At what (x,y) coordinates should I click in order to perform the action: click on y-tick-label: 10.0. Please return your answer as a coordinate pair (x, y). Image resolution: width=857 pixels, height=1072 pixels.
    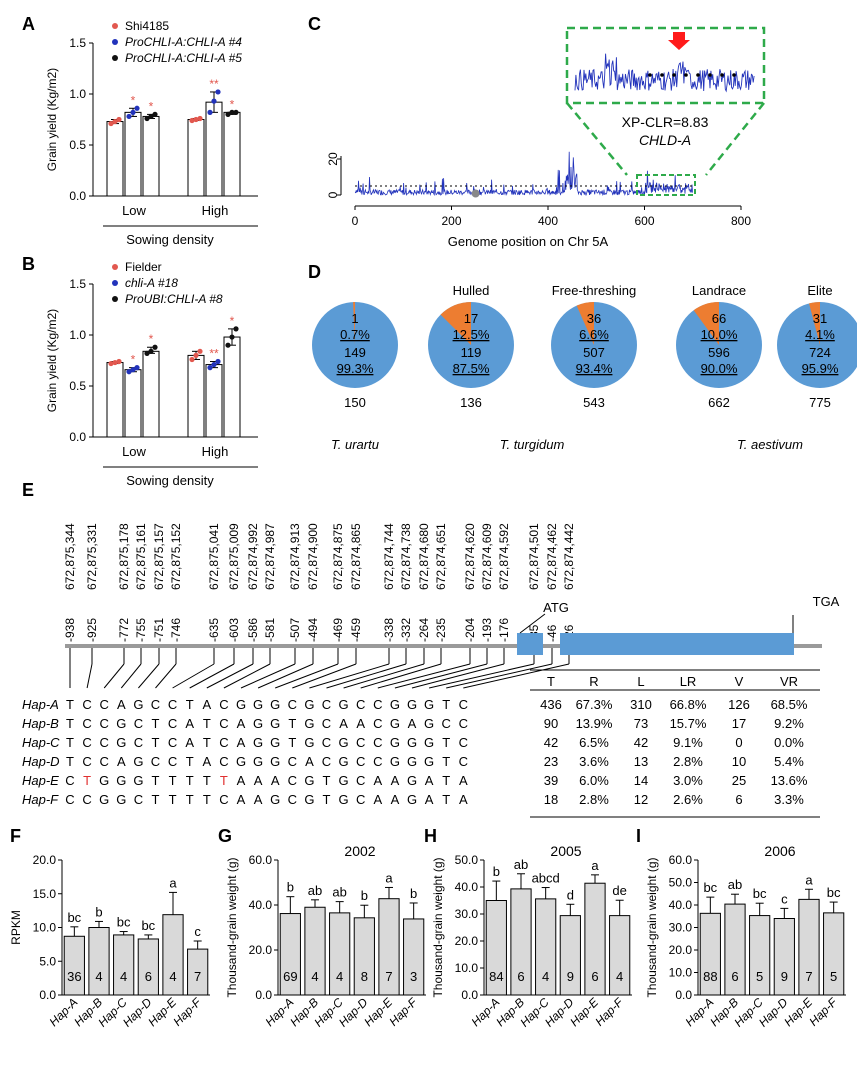
    Looking at the image, I should click on (45, 928).